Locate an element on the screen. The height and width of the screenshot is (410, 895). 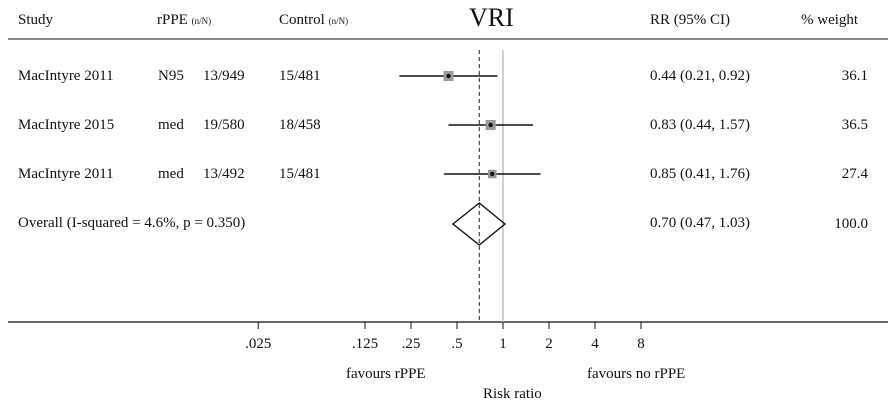
overall-label: Overall (I-squared = 4.6%, p = 0.350) is located at coordinates (132, 223).